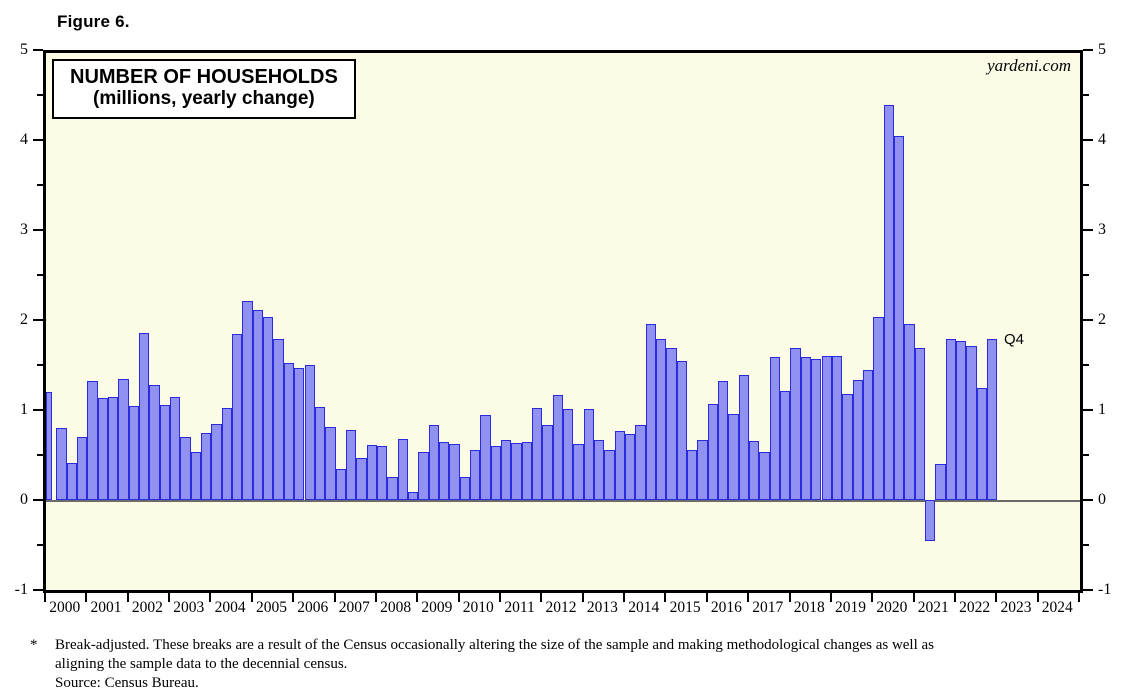 The height and width of the screenshot is (700, 1140). I want to click on x-year-label: 2015, so click(685, 607).